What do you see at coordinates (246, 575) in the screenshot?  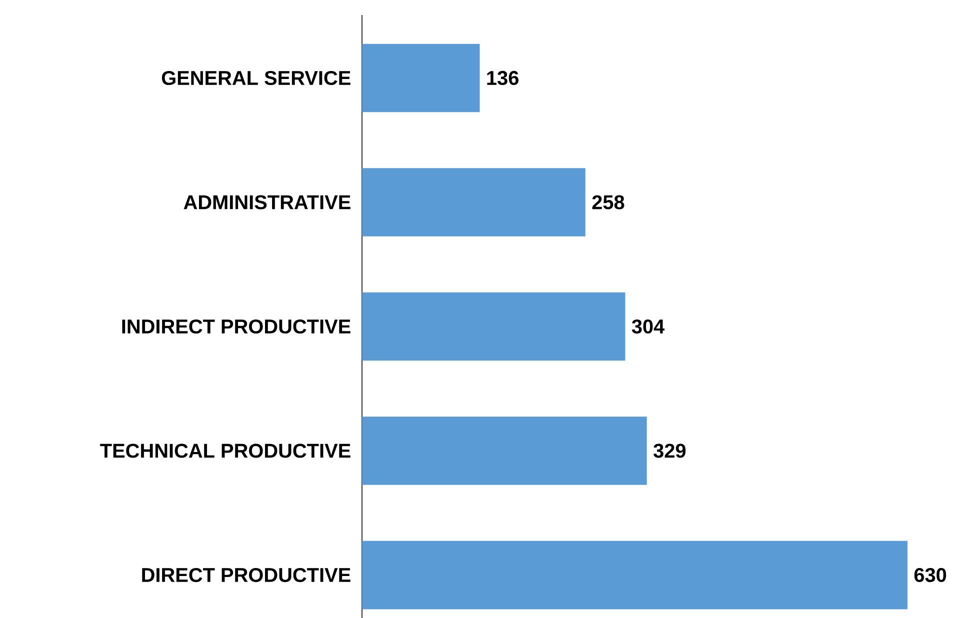 I see `y-tick-label: DIRECT PRODUCTIVE` at bounding box center [246, 575].